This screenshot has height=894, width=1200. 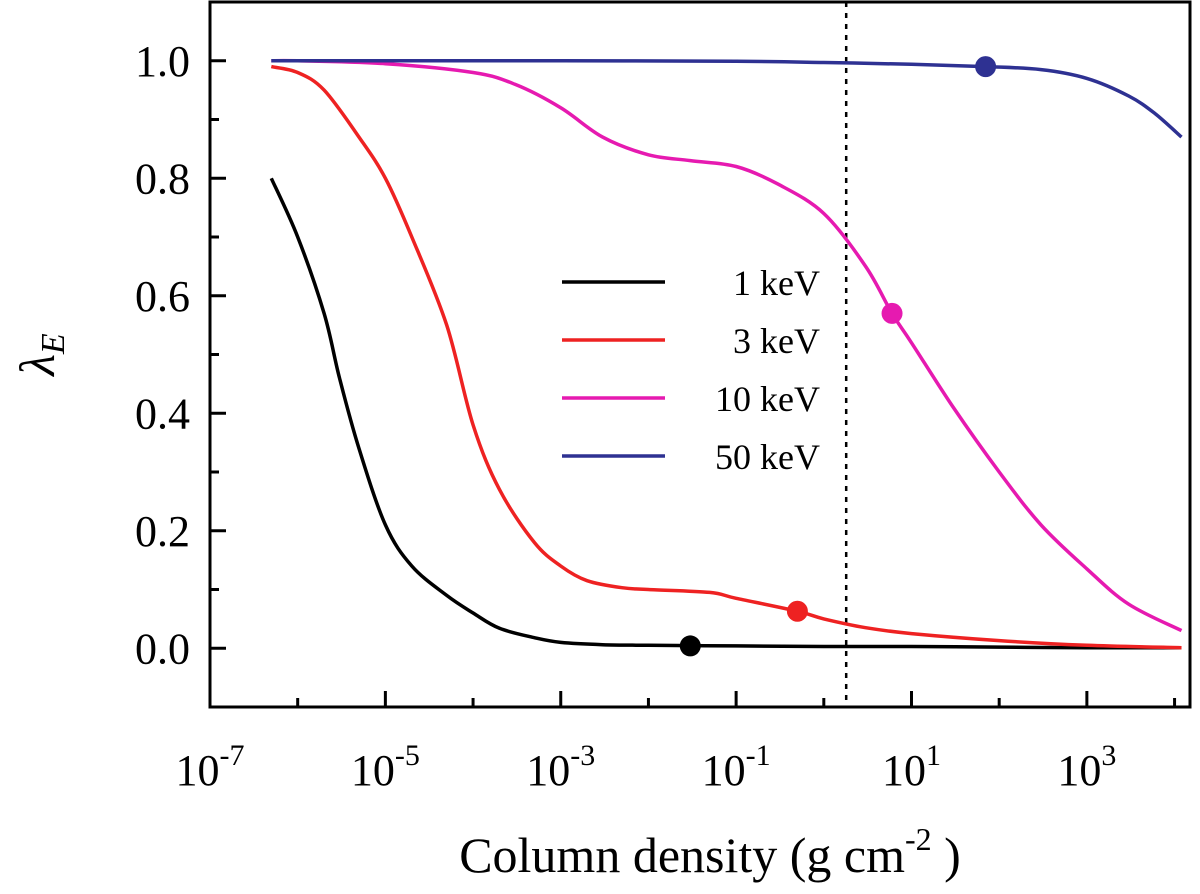 What do you see at coordinates (162, 648) in the screenshot?
I see `y-tick-label: 0.0` at bounding box center [162, 648].